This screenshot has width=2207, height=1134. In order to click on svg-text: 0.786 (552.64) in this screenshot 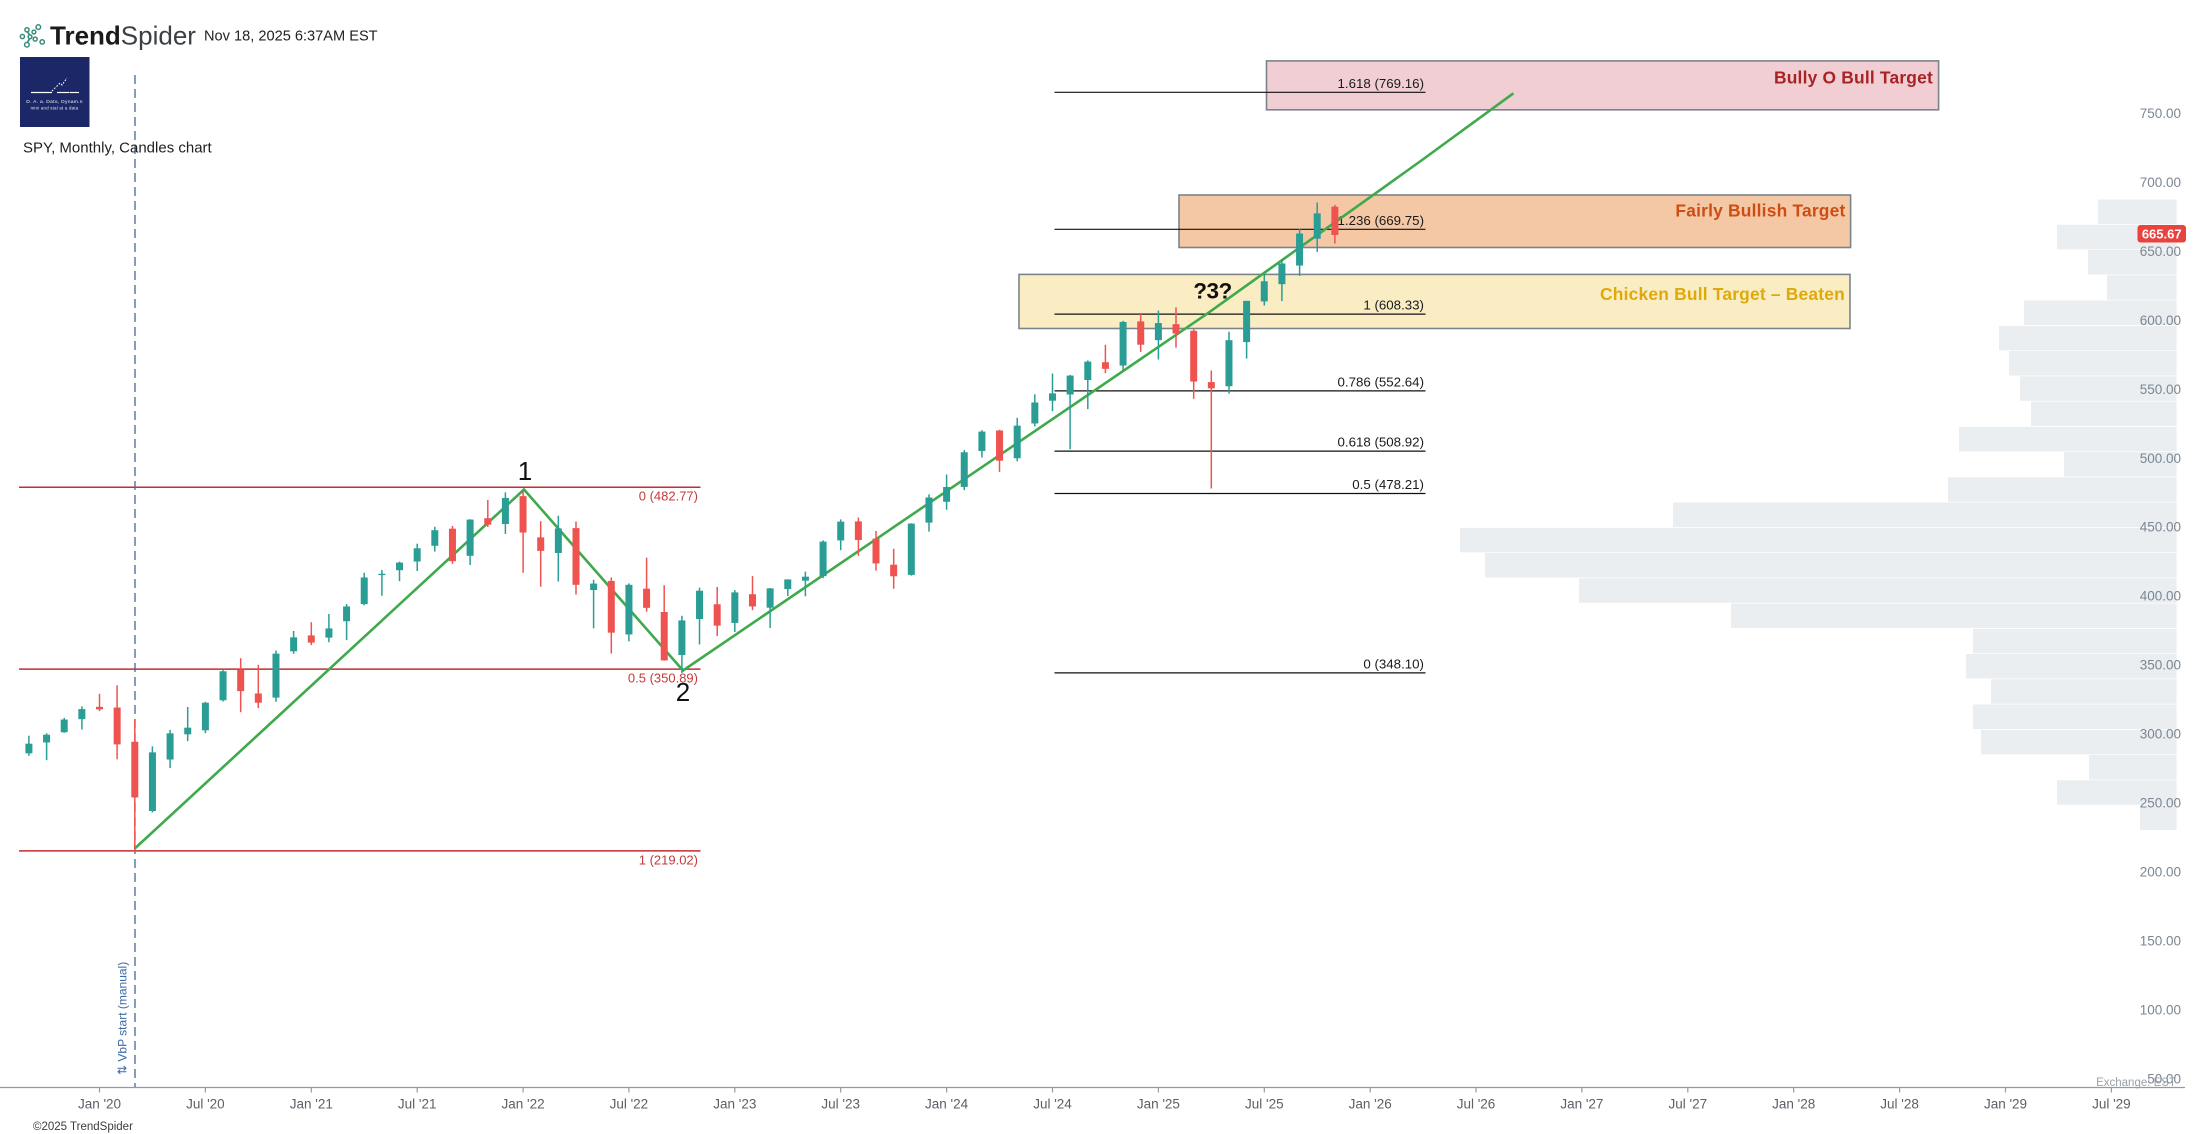, I will do `click(1381, 381)`.